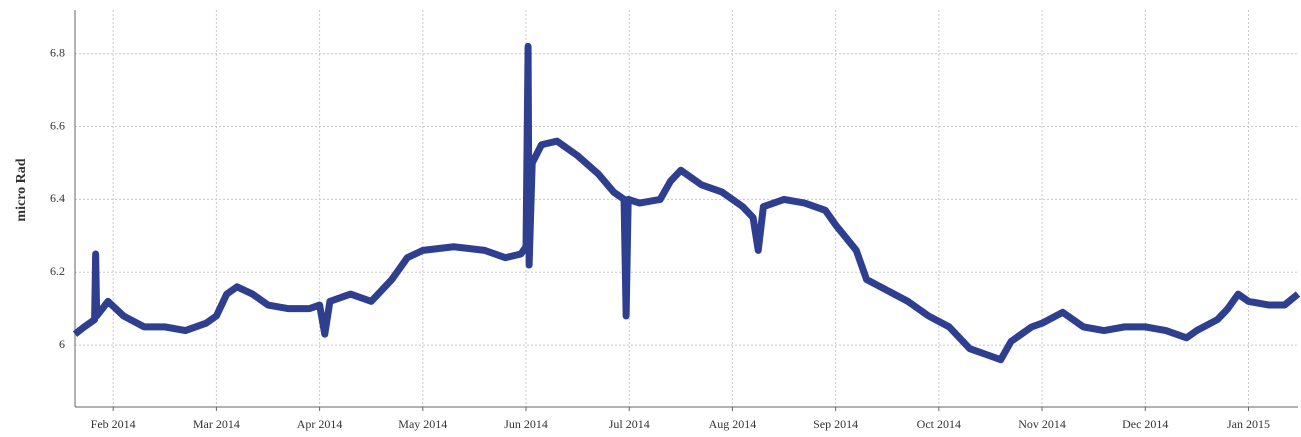 Image resolution: width=1301 pixels, height=437 pixels. What do you see at coordinates (1248, 424) in the screenshot?
I see `x-tick-label: Jan 2015` at bounding box center [1248, 424].